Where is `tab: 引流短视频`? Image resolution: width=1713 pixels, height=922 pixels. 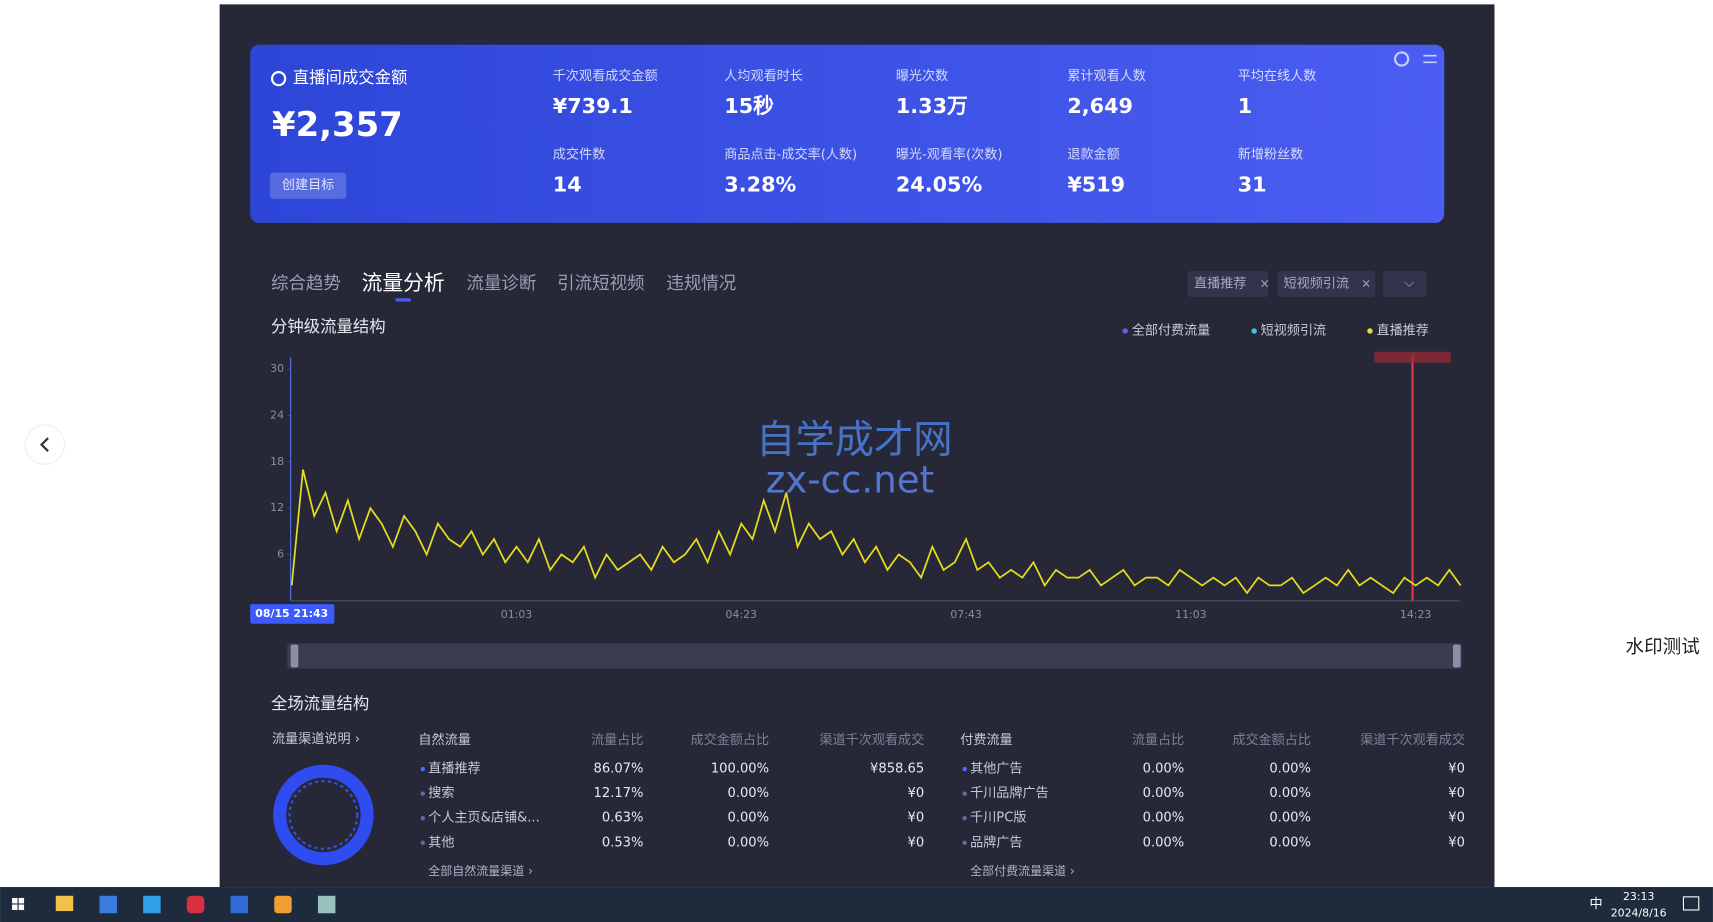 tab: 引流短视频 is located at coordinates (600, 284).